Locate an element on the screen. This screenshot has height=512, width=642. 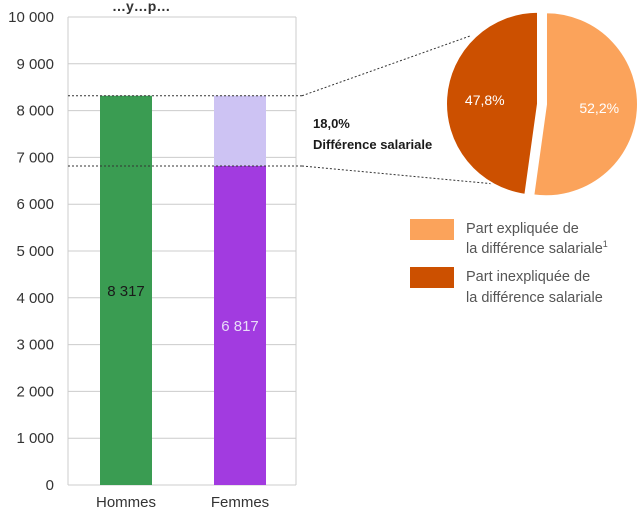
value-label-hommes: 8 317 is located at coordinates (126, 291).